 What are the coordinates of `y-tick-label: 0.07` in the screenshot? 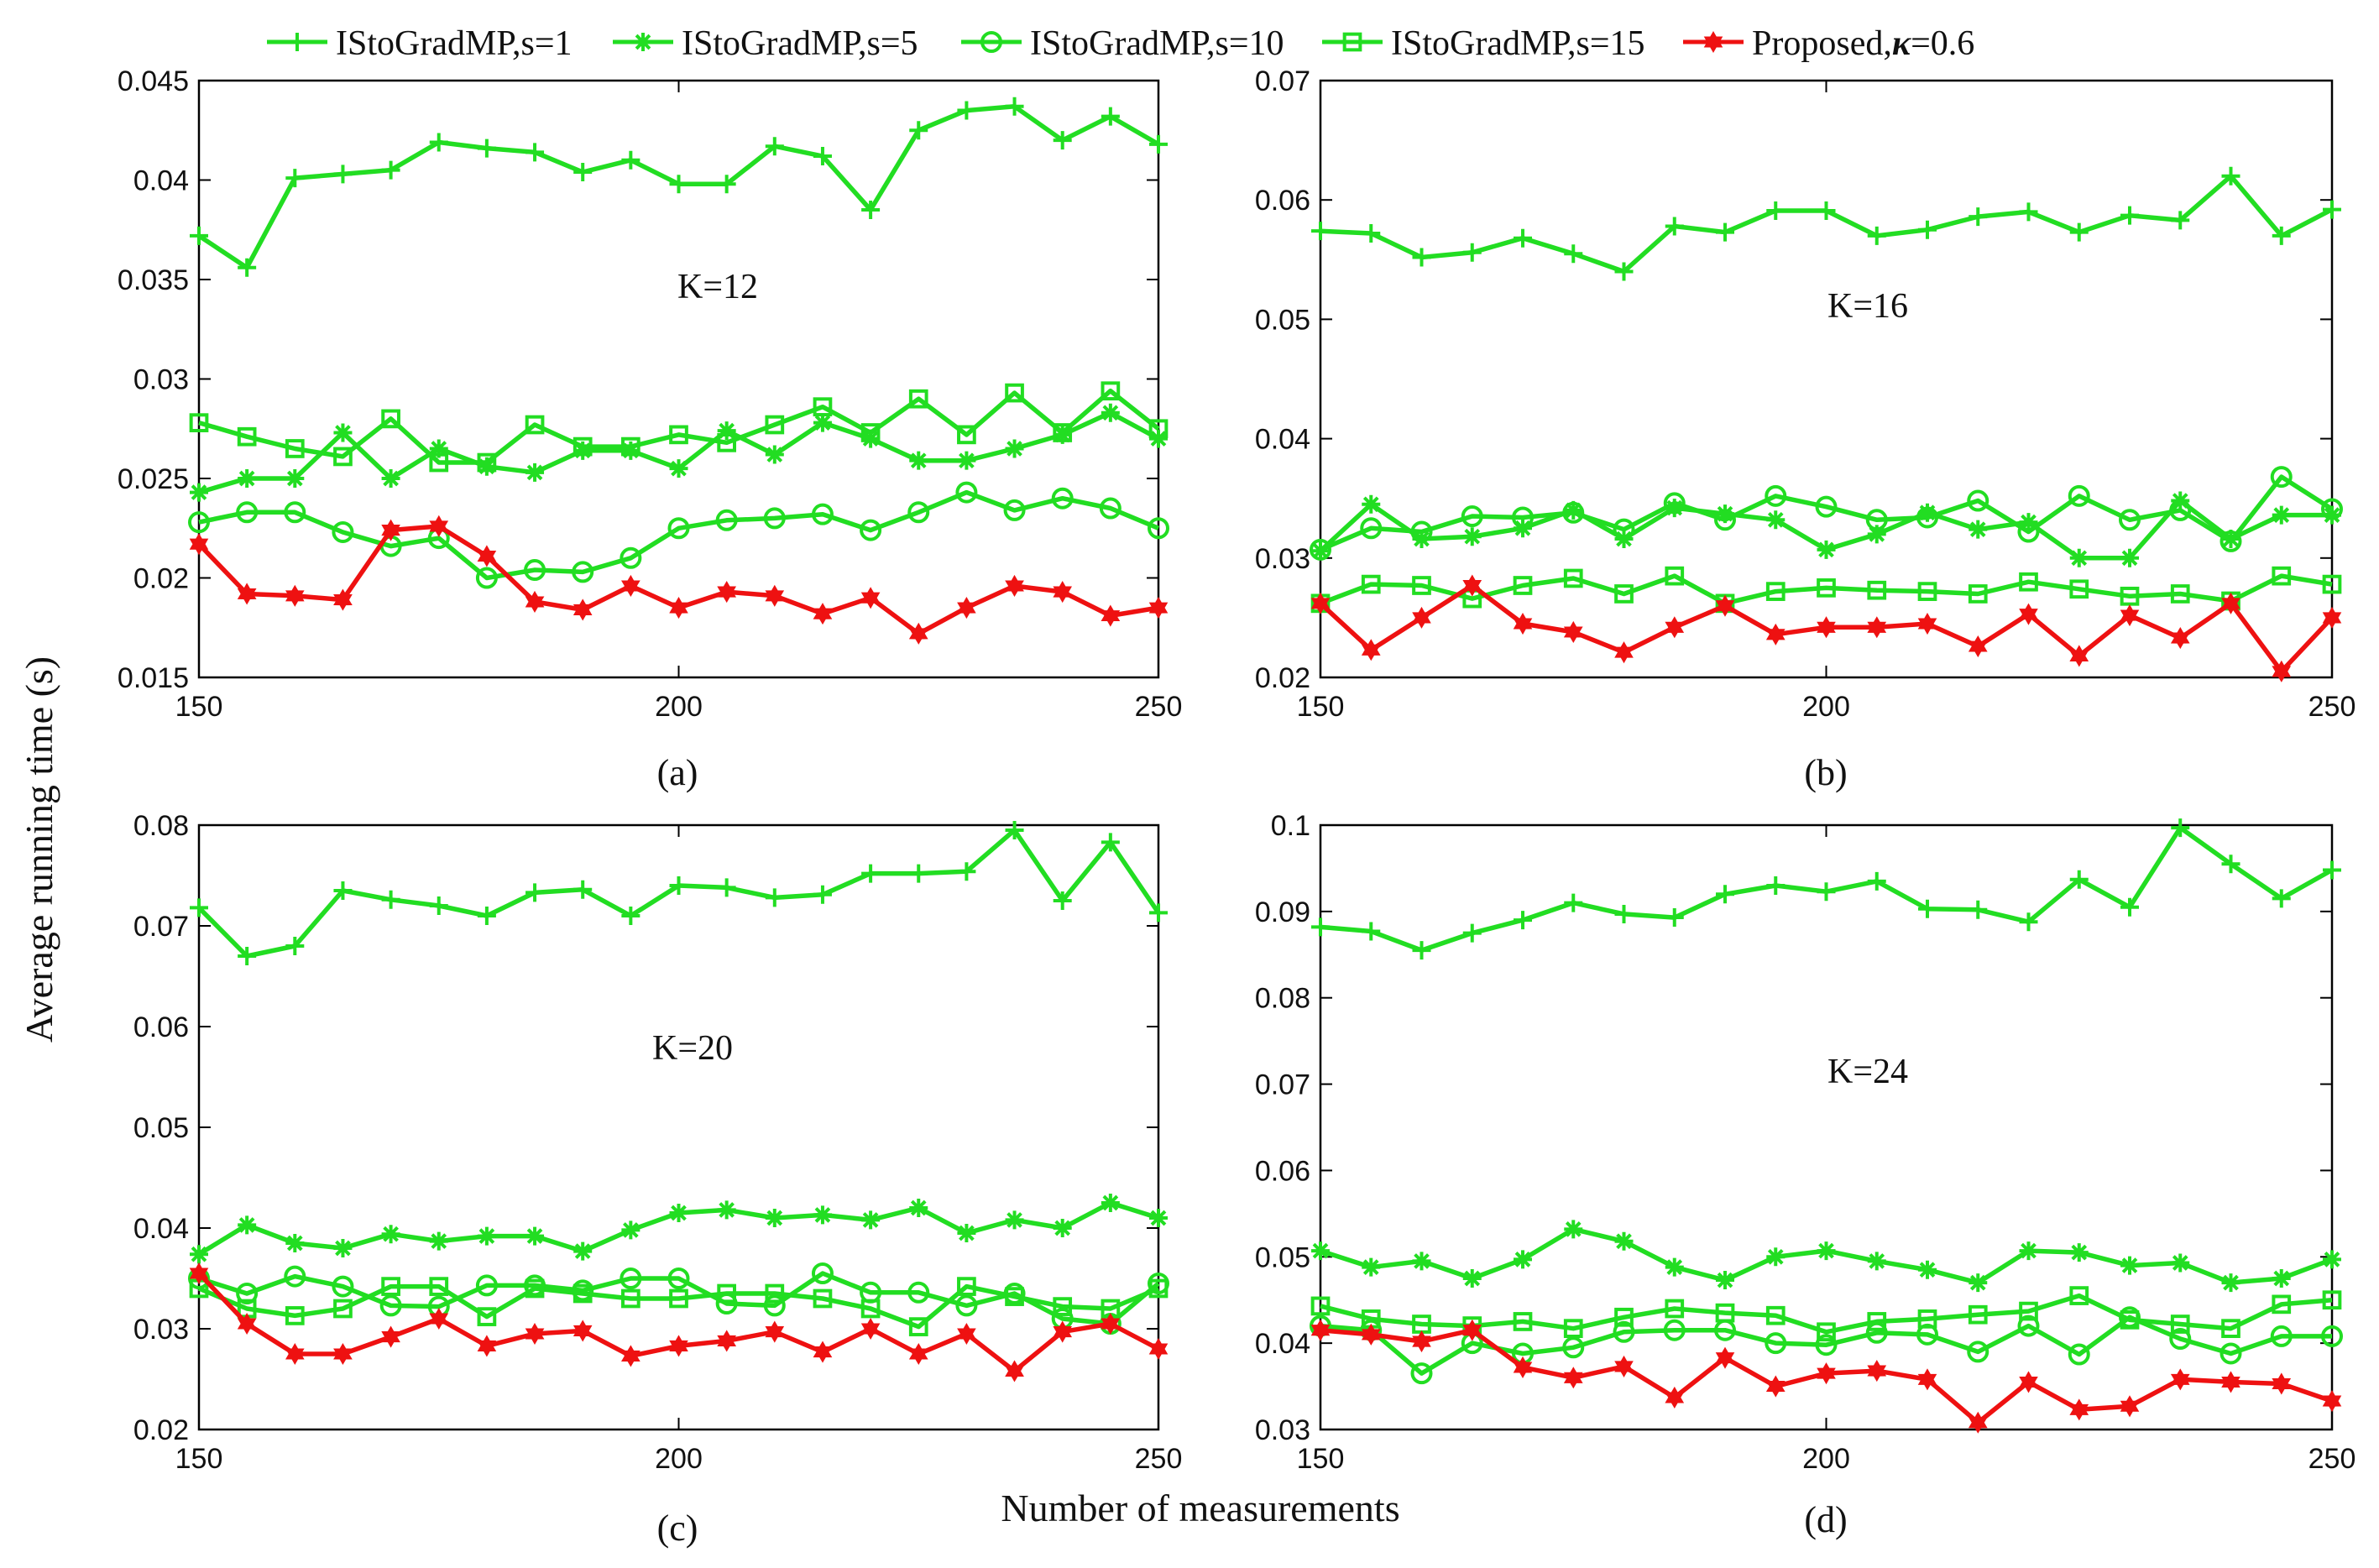 It's located at (1282, 1085).